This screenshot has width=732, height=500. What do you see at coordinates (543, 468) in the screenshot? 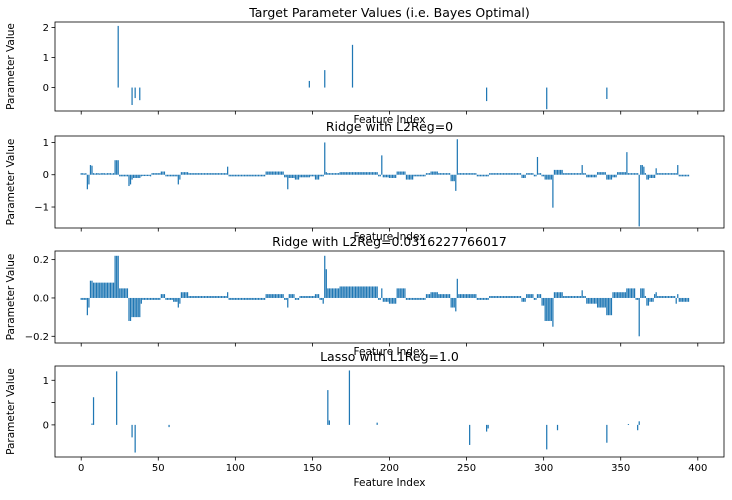
I see `x-tick-label: 300` at bounding box center [543, 468].